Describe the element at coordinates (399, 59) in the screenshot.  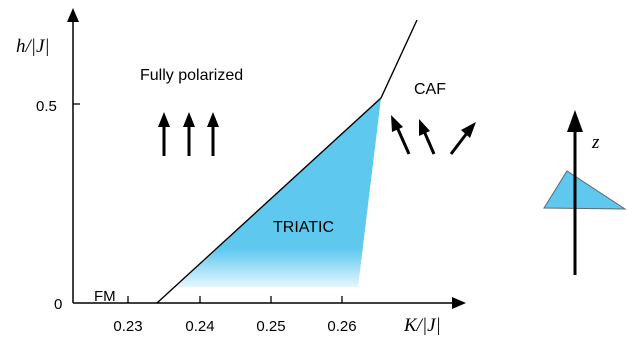
I see `boundary-fp-caf` at that location.